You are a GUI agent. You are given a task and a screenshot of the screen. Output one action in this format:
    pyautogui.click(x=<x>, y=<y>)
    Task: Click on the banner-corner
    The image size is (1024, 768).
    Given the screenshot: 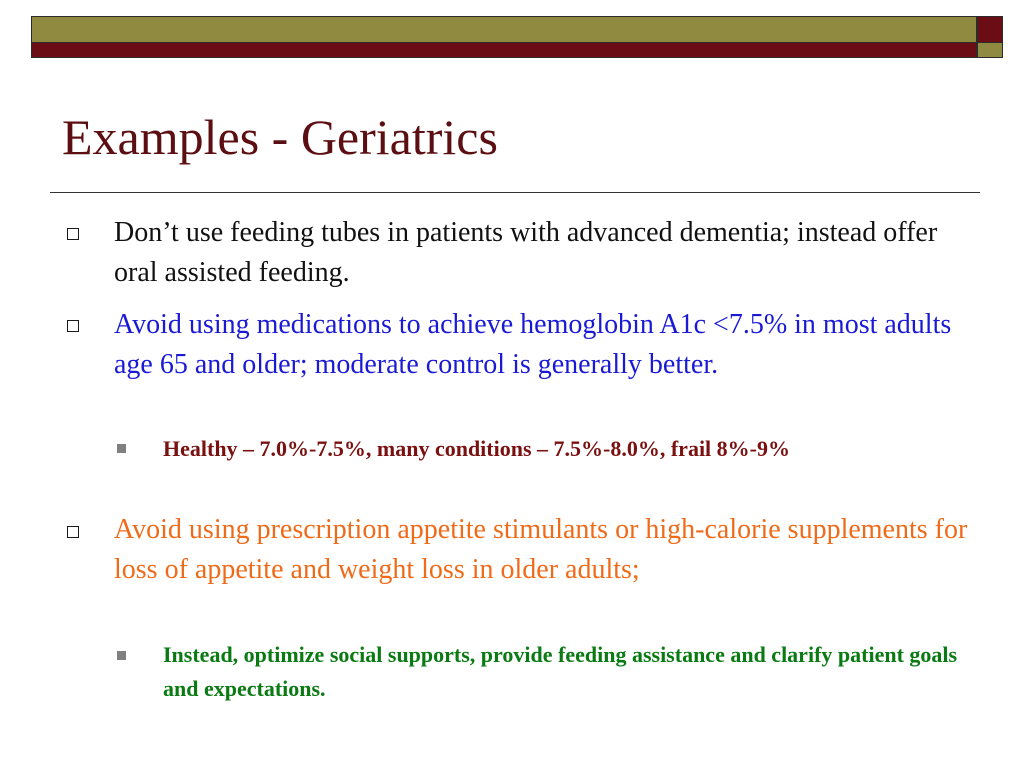 What is the action you would take?
    pyautogui.click(x=990, y=37)
    